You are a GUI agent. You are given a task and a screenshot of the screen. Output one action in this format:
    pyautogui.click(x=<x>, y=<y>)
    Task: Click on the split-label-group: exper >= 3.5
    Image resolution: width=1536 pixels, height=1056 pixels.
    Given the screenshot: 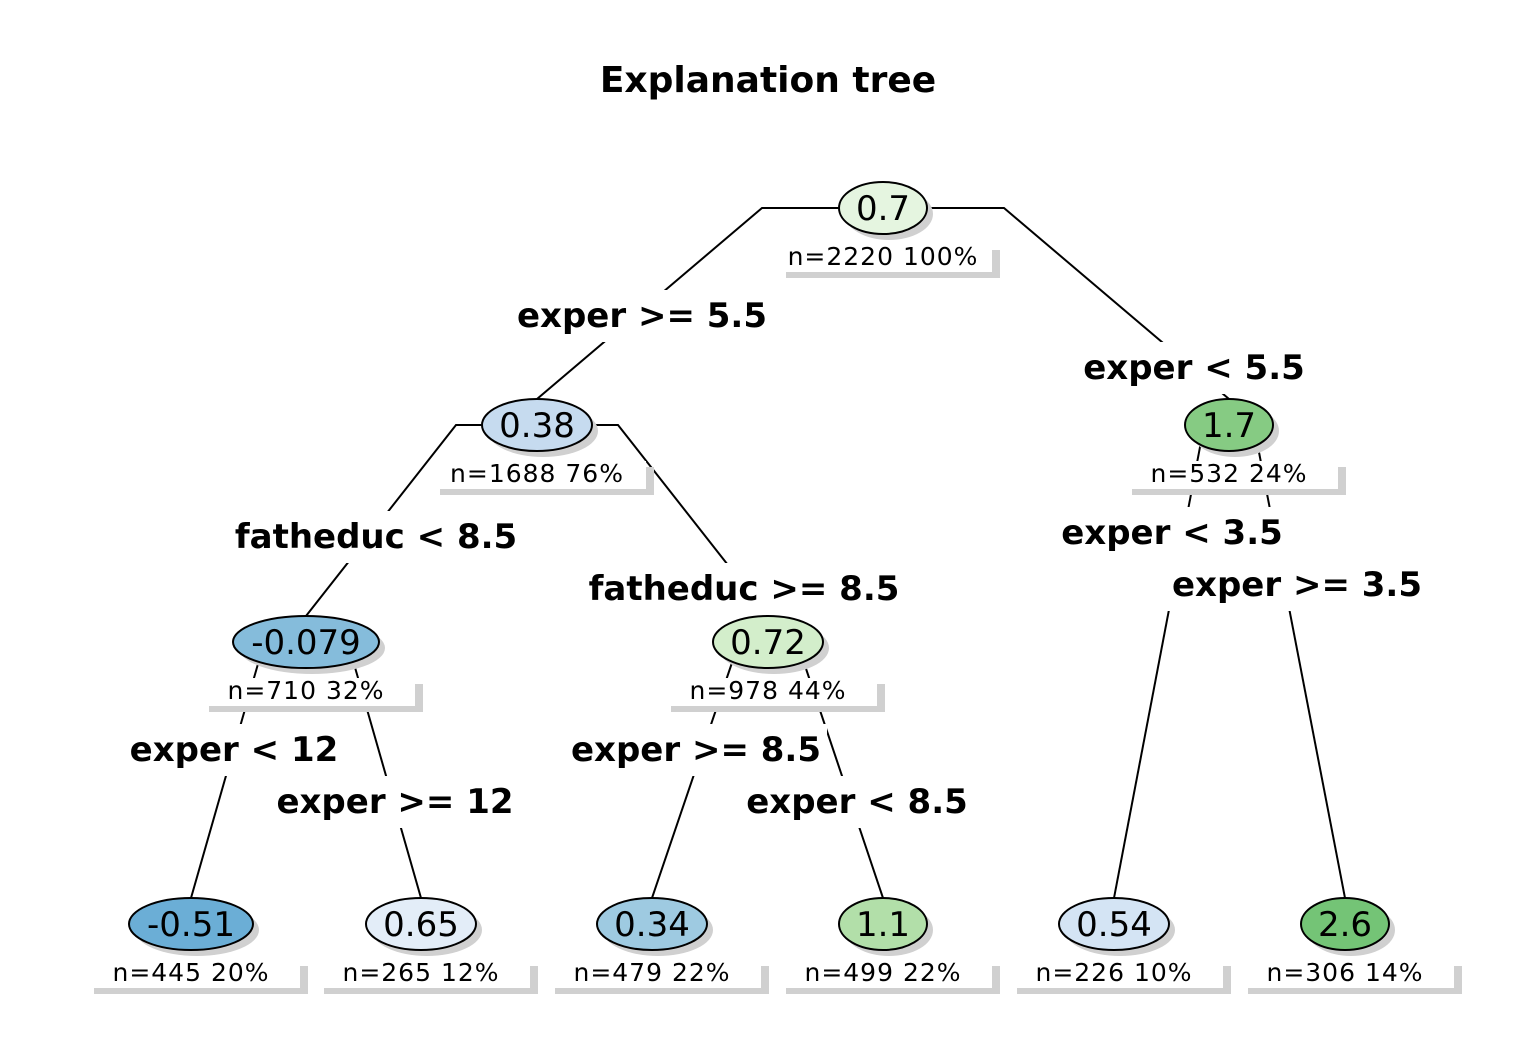 What is the action you would take?
    pyautogui.click(x=1297, y=585)
    